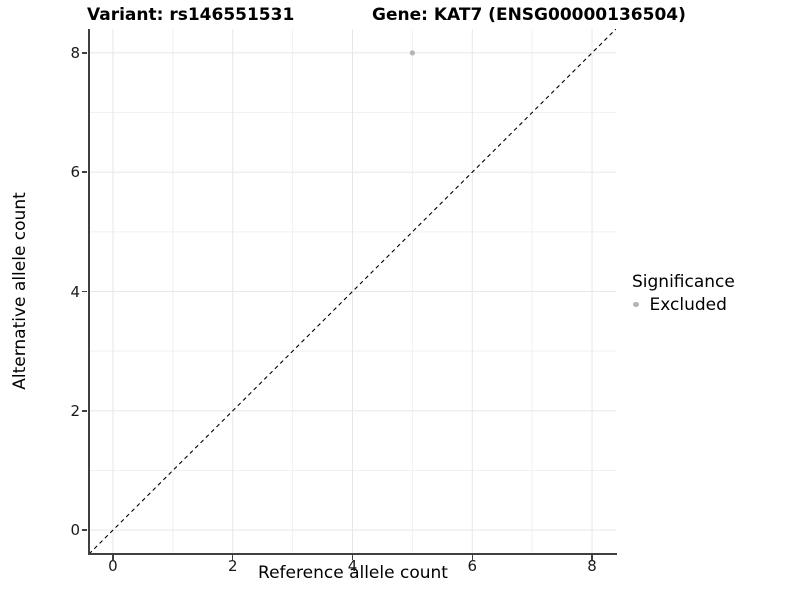 The height and width of the screenshot is (600, 800). What do you see at coordinates (683, 282) in the screenshot?
I see `legend-title: Significance` at bounding box center [683, 282].